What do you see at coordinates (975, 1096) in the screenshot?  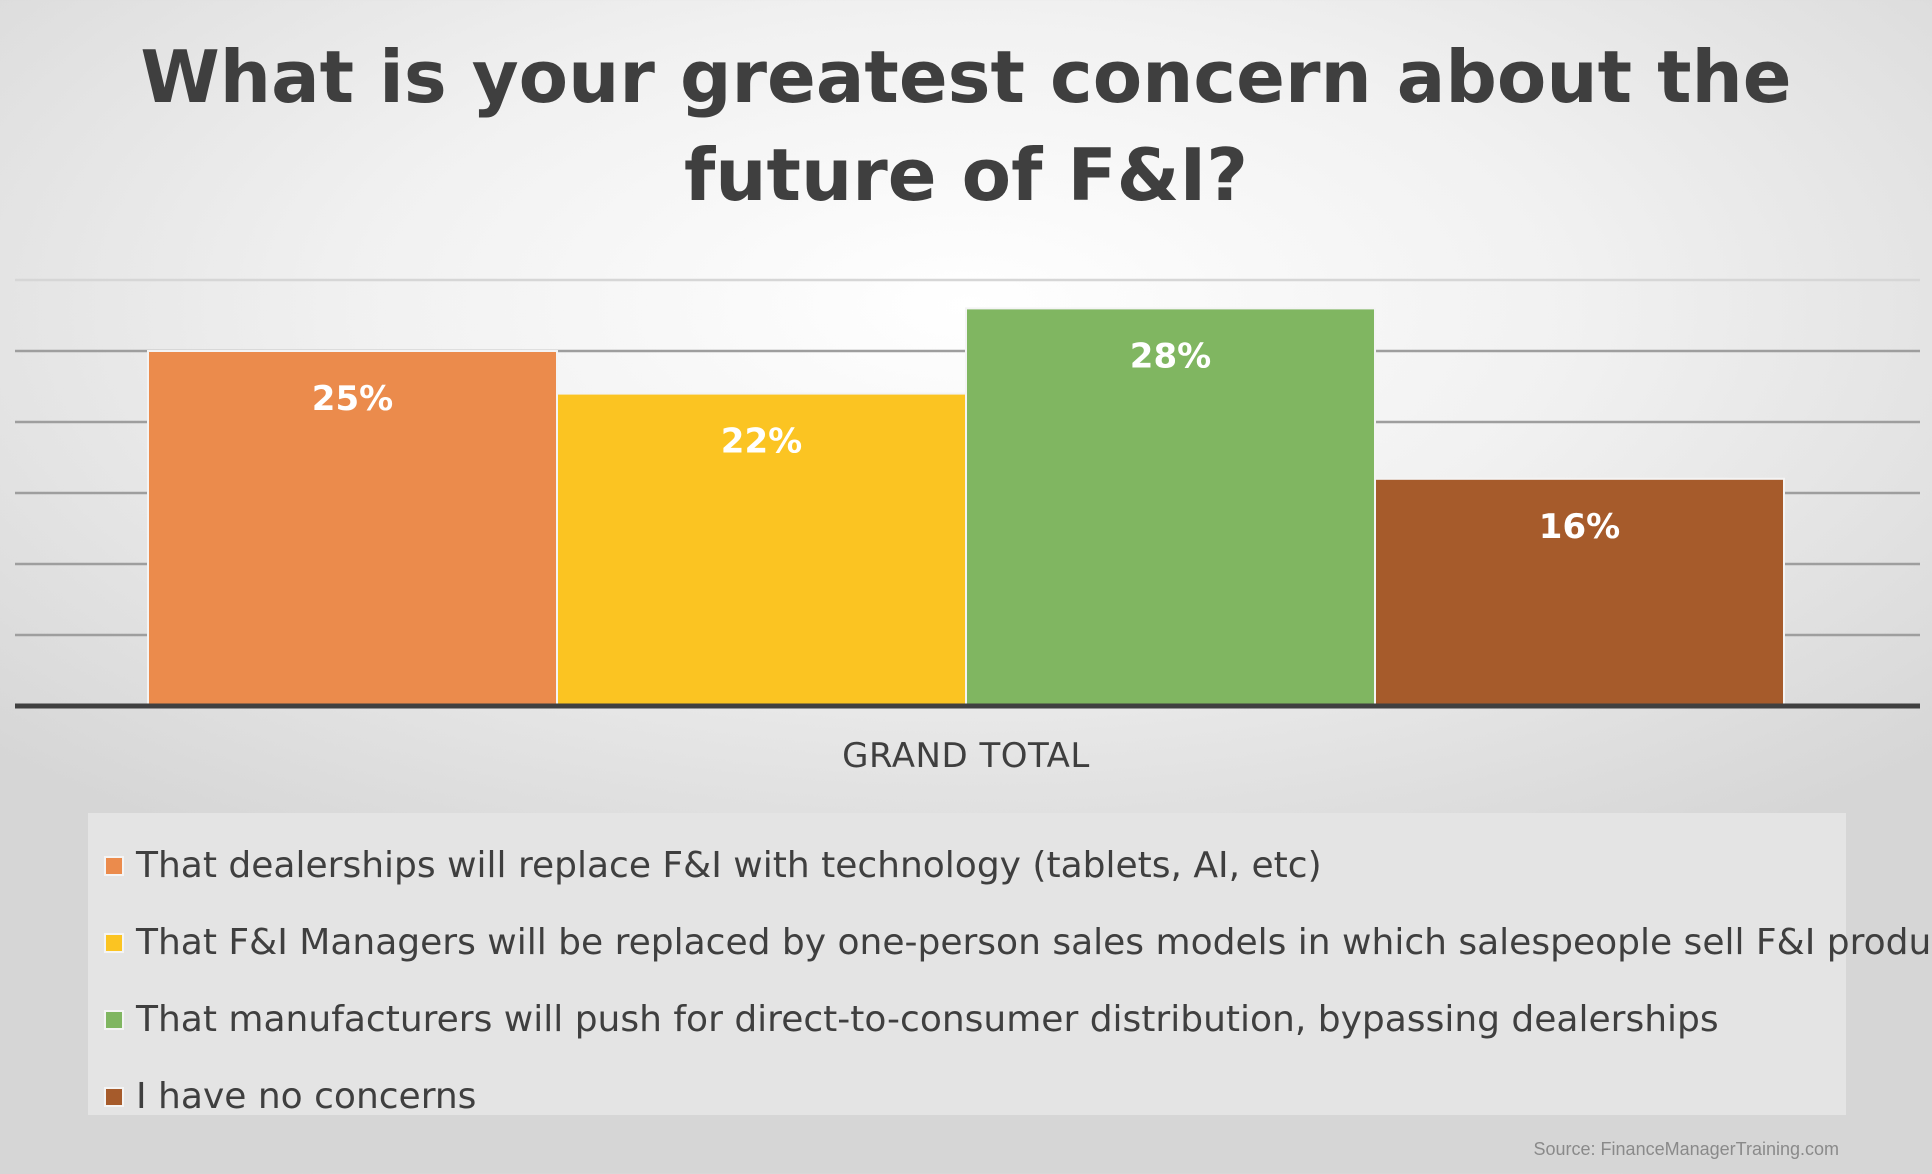 I see `legend-item: I have no concerns` at bounding box center [975, 1096].